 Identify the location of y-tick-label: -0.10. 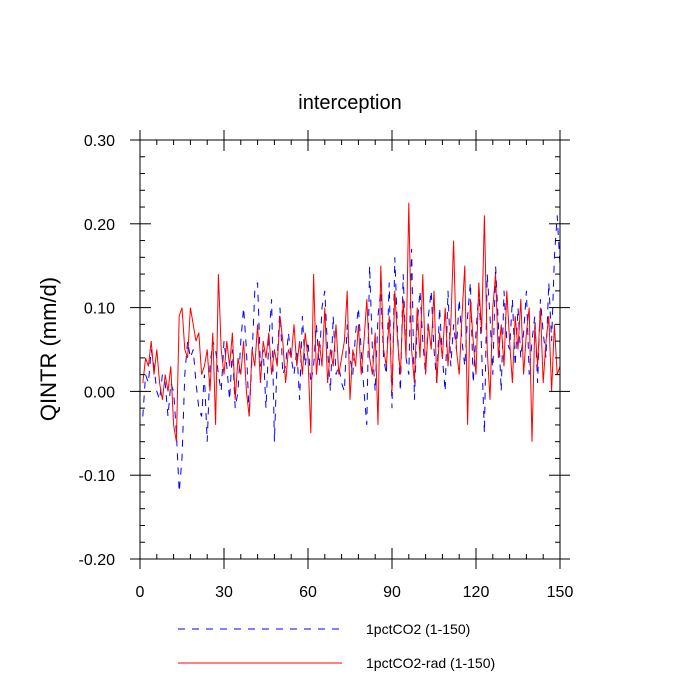
(97, 476).